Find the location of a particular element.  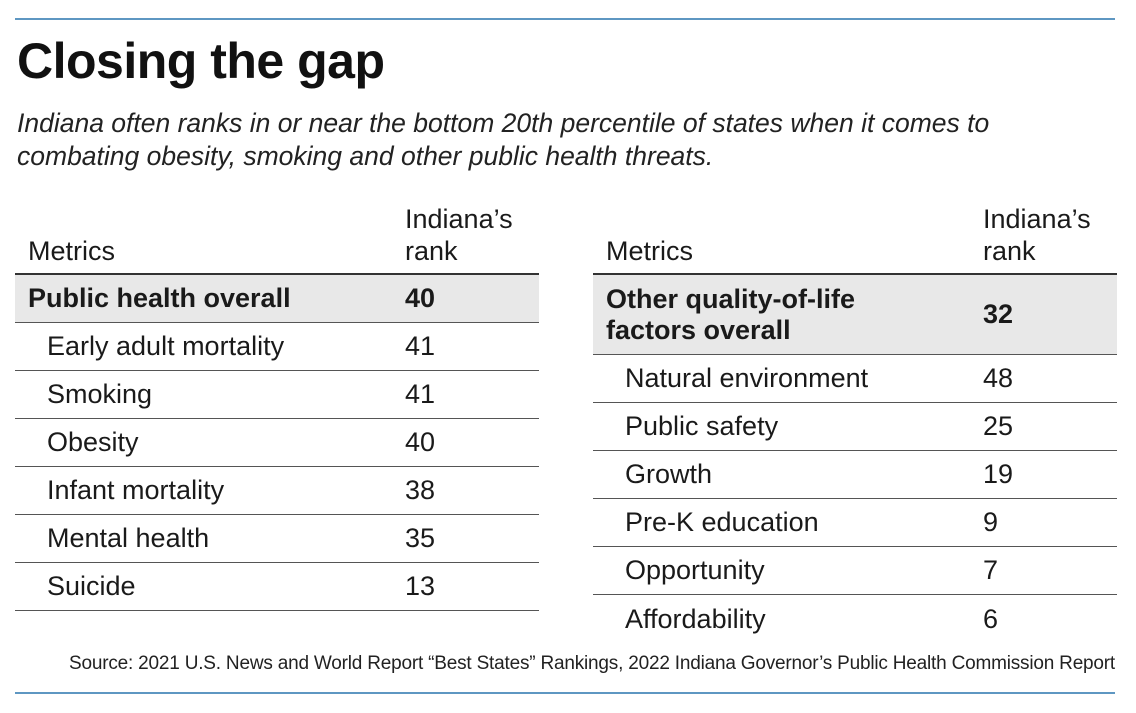

rank-value: 6 is located at coordinates (991, 618).